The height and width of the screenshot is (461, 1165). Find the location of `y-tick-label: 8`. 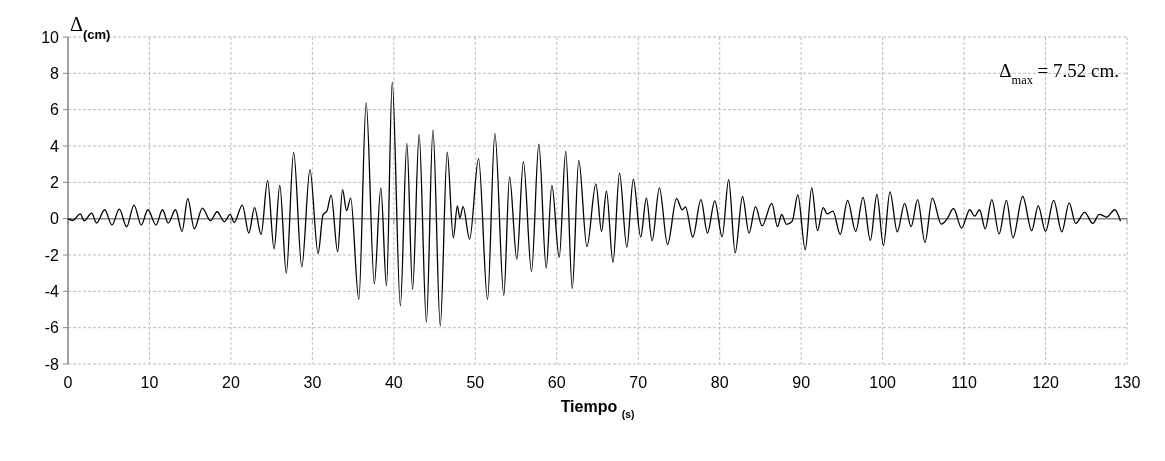

y-tick-label: 8 is located at coordinates (55, 73).